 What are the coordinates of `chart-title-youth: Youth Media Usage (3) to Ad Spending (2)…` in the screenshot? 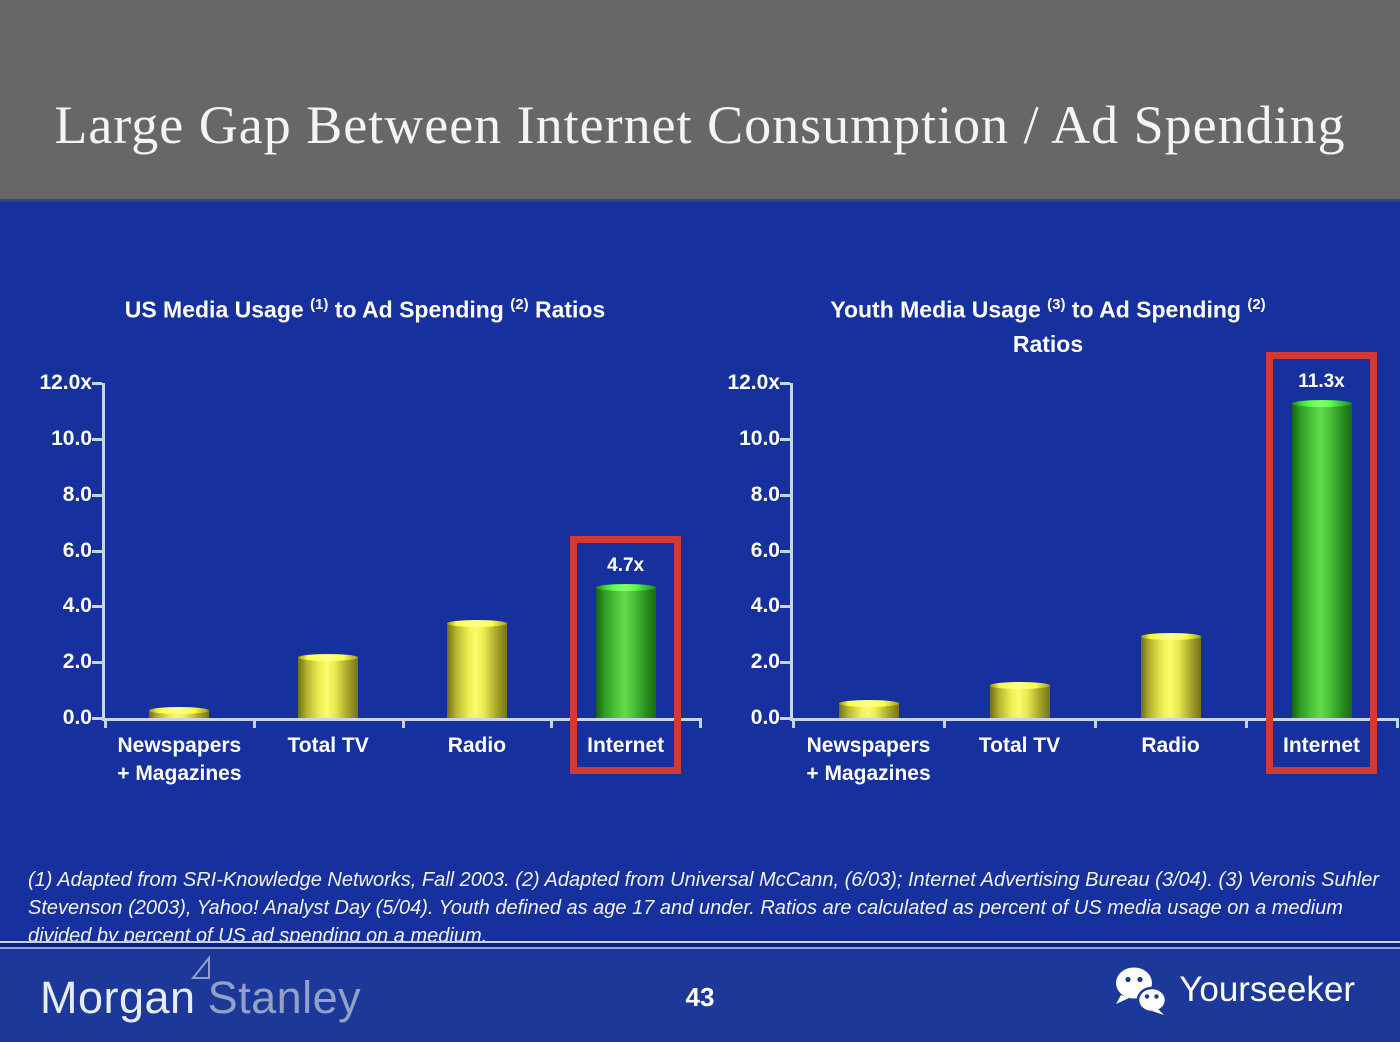 It's located at (1048, 324).